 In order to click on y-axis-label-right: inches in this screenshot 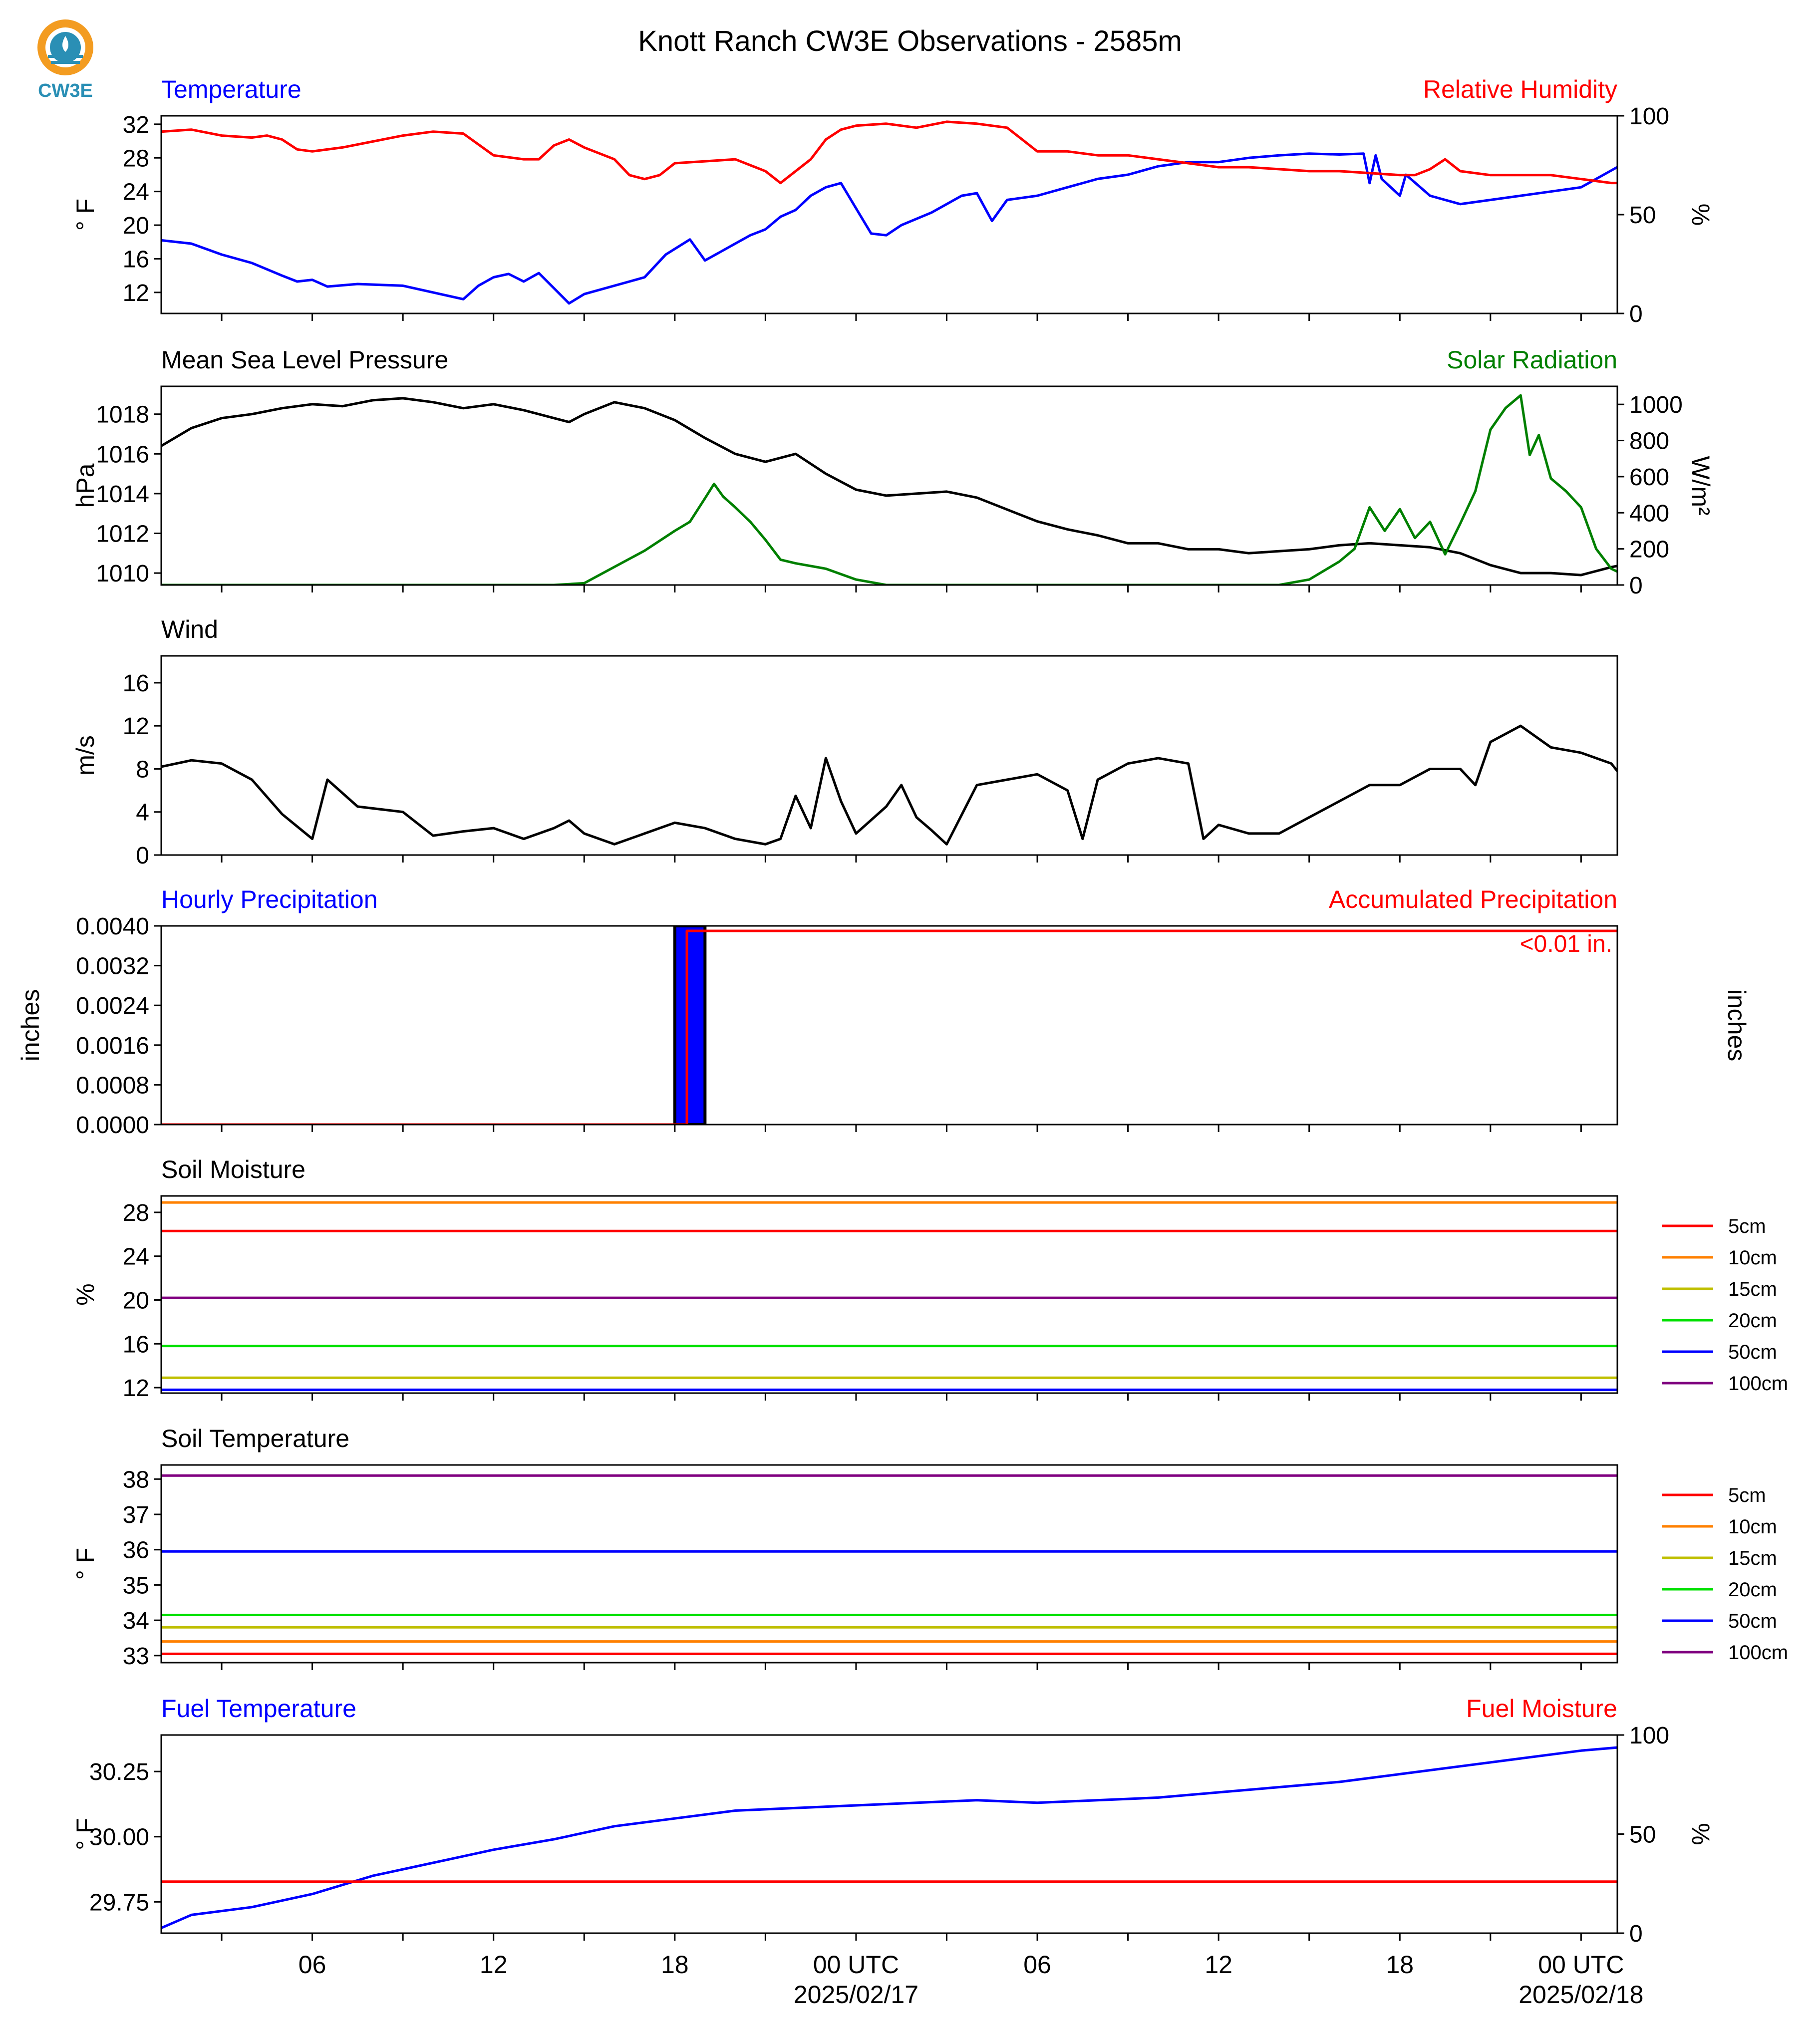, I will do `click(1737, 1025)`.